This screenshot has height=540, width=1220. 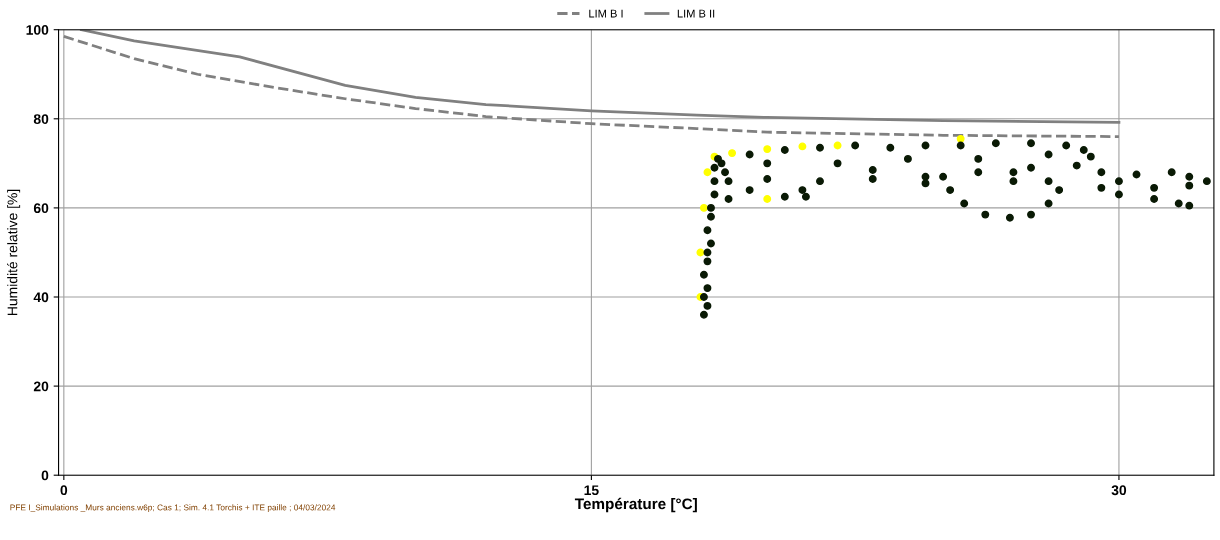 I want to click on x-tick-label: 15, so click(x=591, y=490).